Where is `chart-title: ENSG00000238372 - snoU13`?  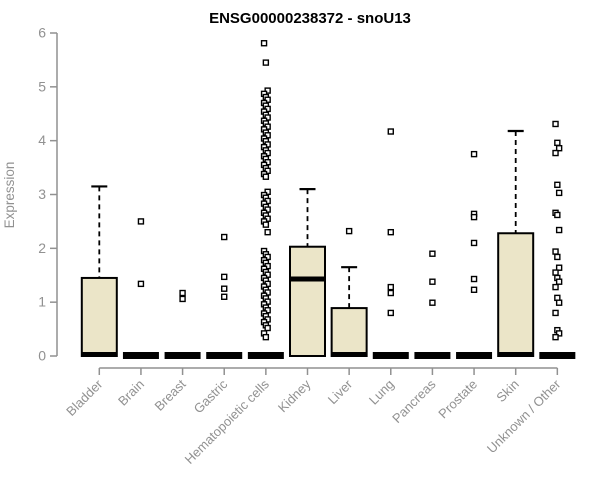
chart-title: ENSG00000238372 - snoU13 is located at coordinates (310, 18).